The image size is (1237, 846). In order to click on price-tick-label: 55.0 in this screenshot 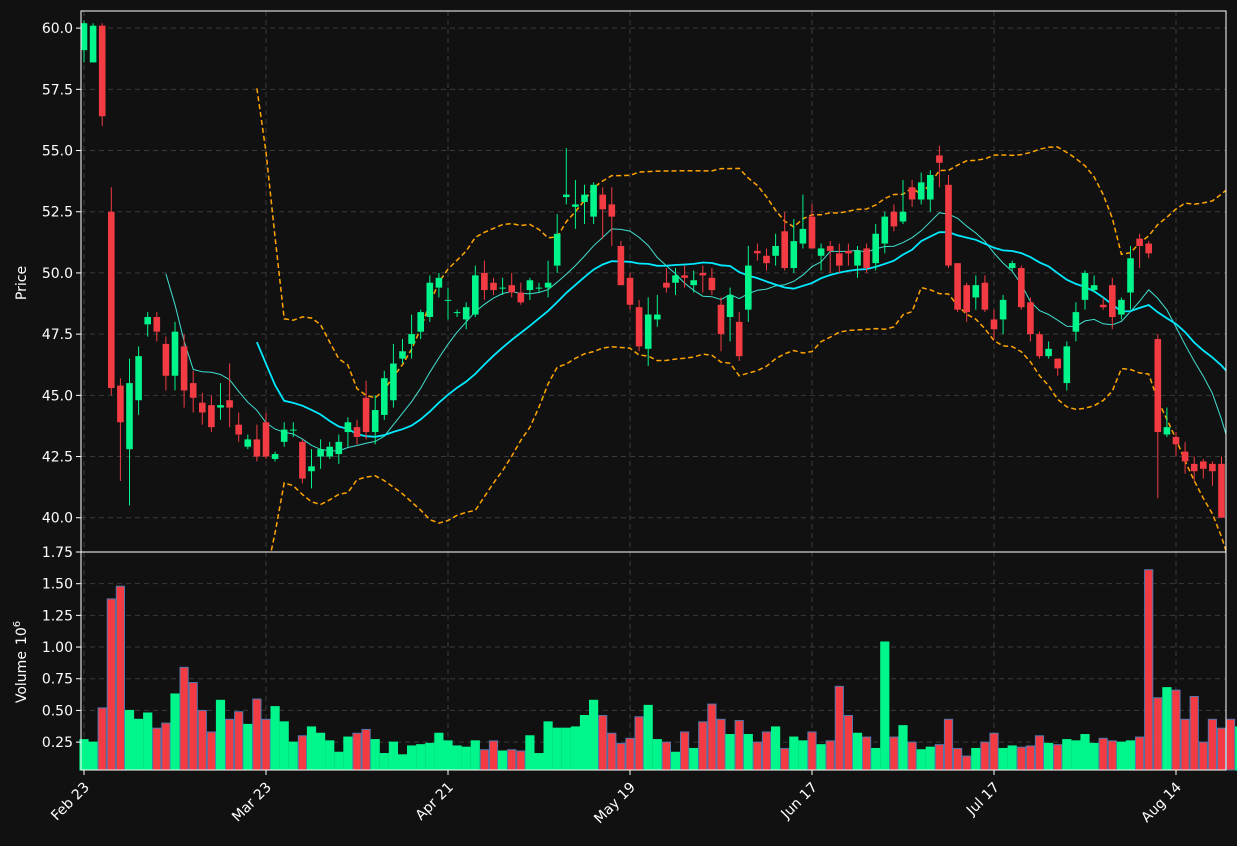, I will do `click(57, 152)`.